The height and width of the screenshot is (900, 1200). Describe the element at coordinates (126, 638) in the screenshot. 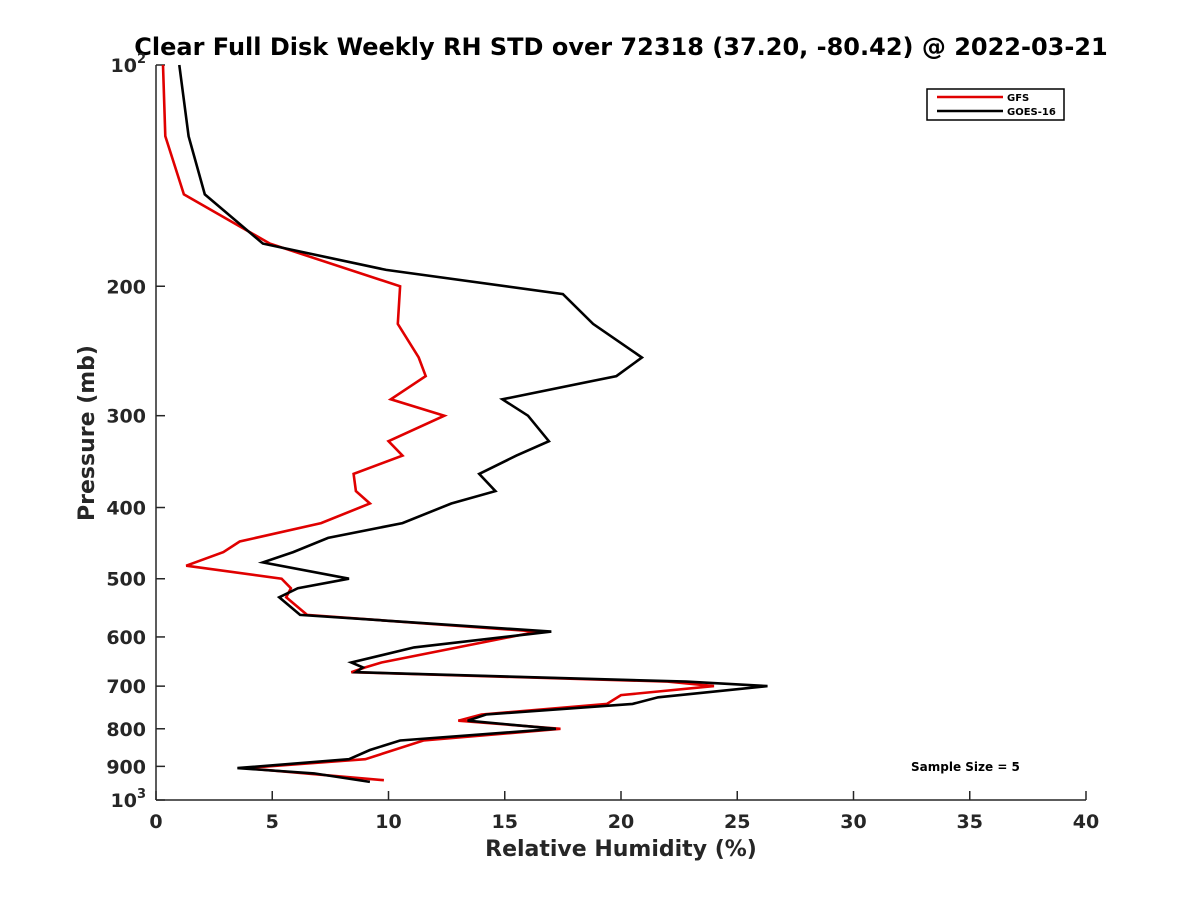

I see `y-tick-label-600: 600` at that location.